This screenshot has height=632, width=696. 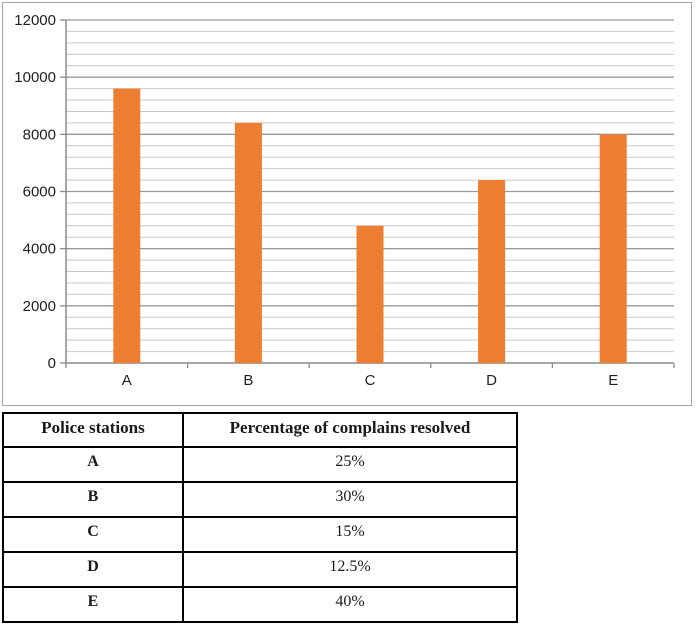 I want to click on bar-C, so click(x=370, y=294).